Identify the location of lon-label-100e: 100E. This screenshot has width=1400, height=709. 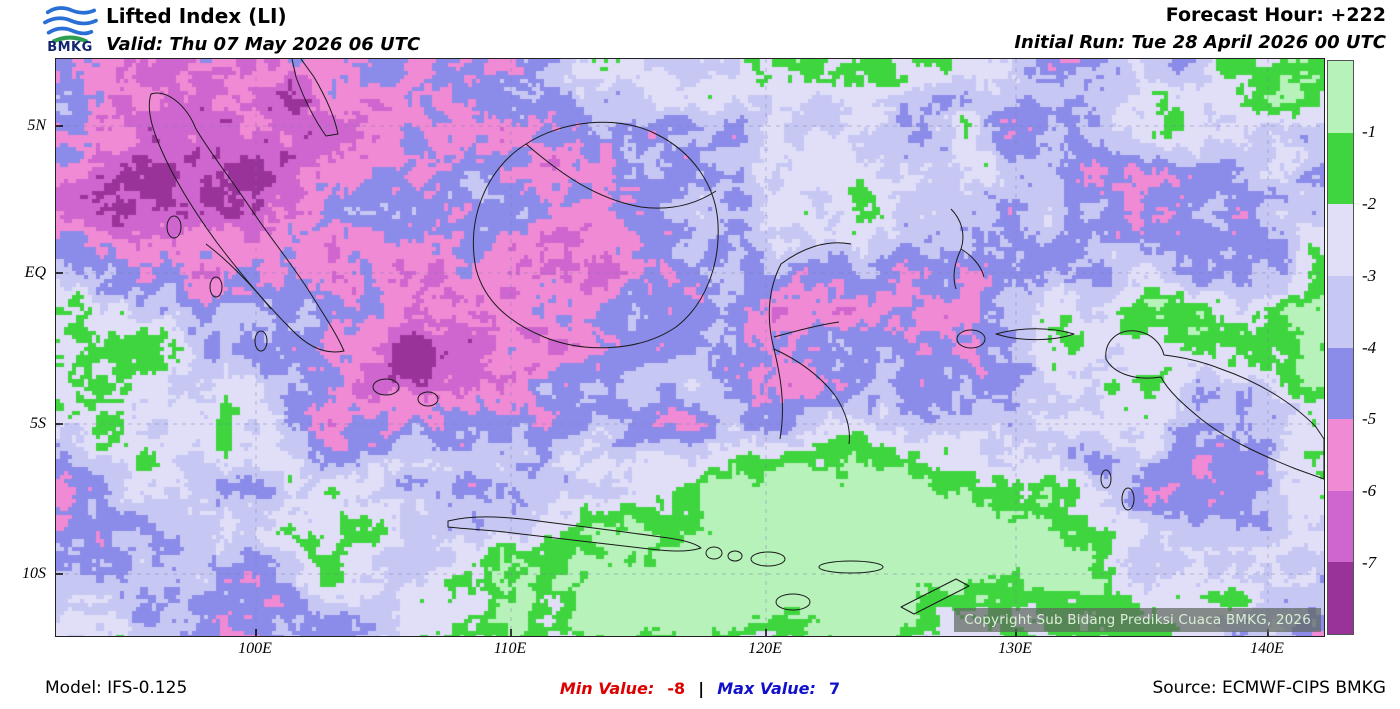
(255, 648).